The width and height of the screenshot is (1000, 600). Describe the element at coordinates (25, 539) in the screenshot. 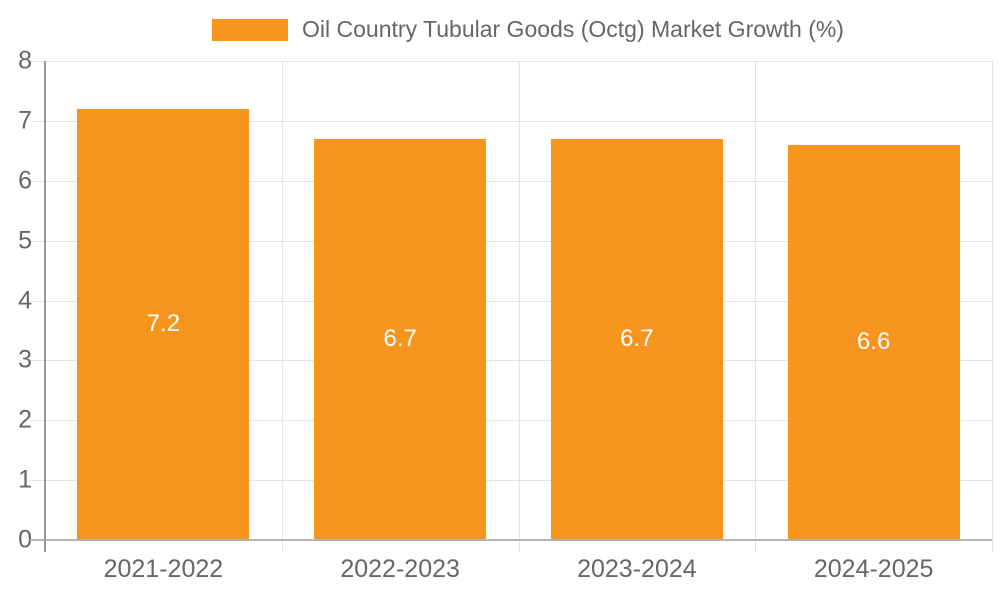

I see `y-tick-label: 0` at that location.